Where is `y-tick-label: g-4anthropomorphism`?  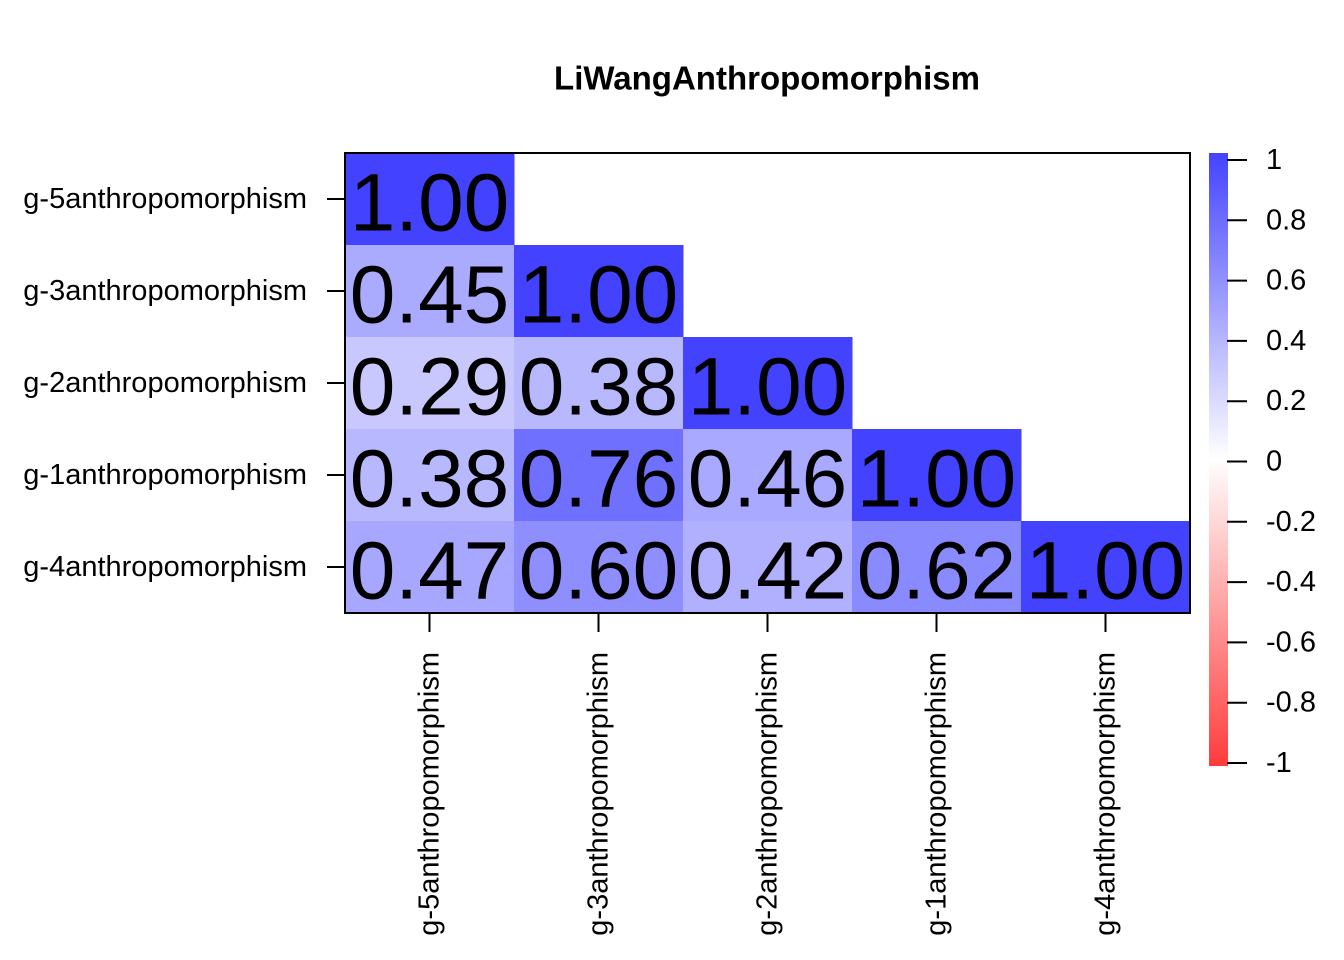
y-tick-label: g-4anthropomorphism is located at coordinates (165, 567).